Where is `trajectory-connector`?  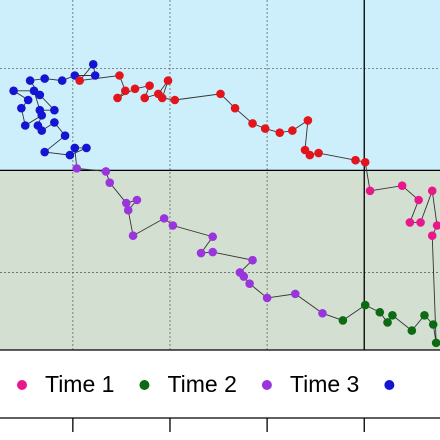 trajectory-connector is located at coordinates (367, 176).